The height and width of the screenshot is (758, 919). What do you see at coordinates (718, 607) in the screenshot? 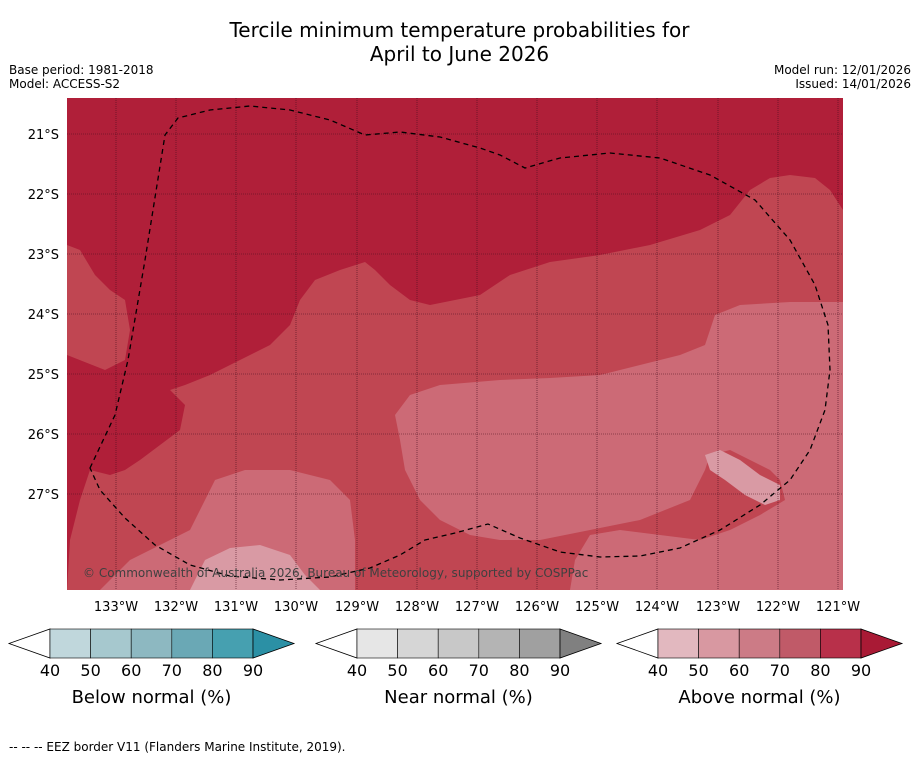
I see `lon-label: 123°W` at bounding box center [718, 607].